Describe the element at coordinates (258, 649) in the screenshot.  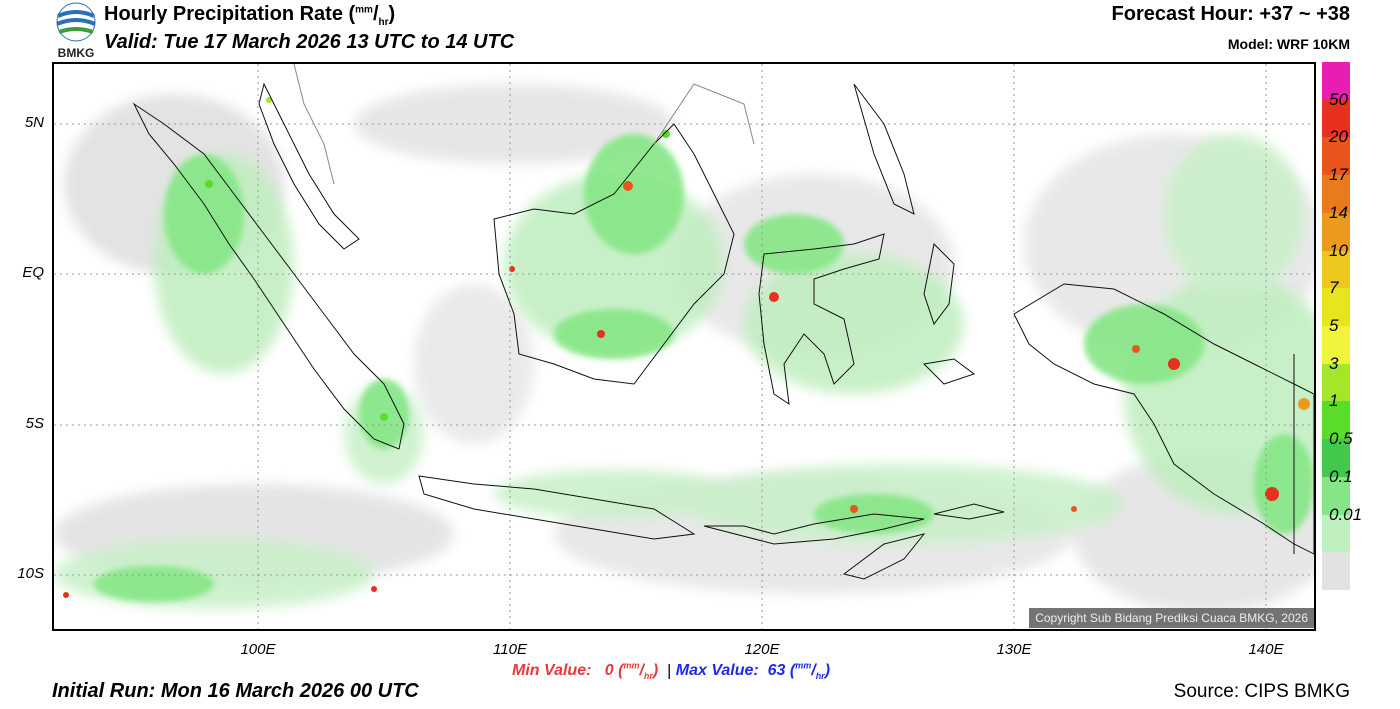
I see `lon-label-100e: 100E` at that location.